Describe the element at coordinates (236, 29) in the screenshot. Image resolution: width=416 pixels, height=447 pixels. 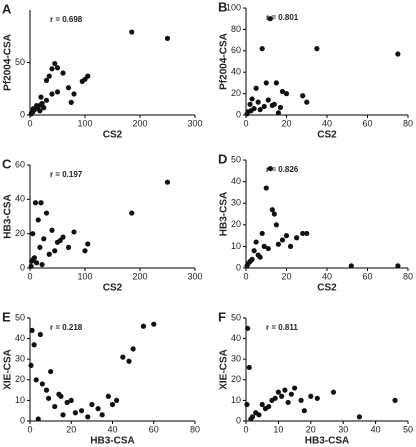
I see `y-tick-label: 80` at that location.